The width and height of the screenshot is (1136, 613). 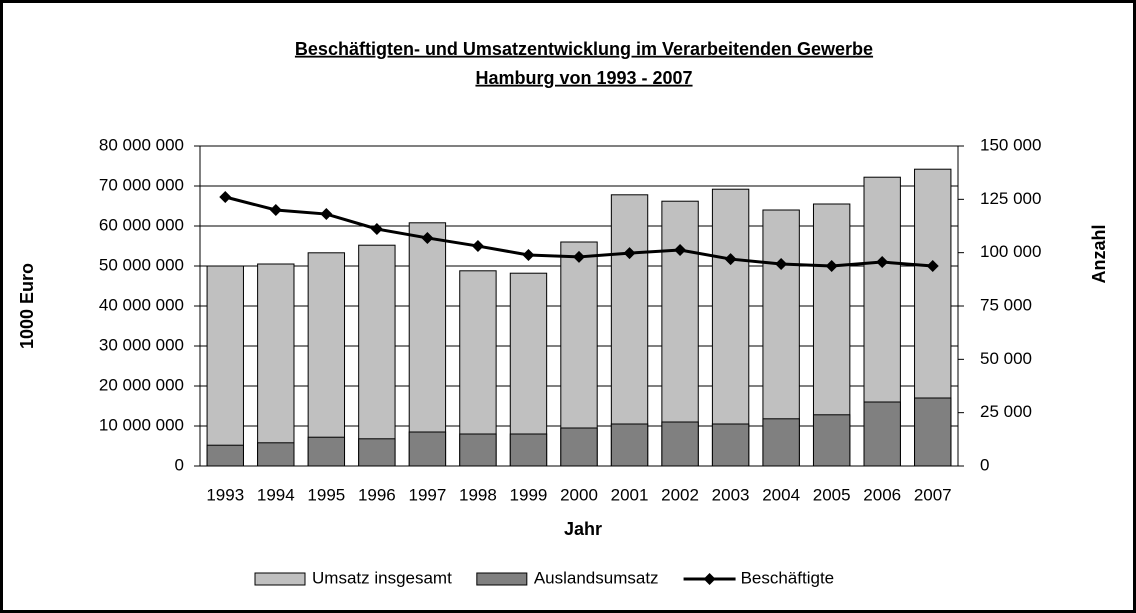 What do you see at coordinates (382, 577) in the screenshot?
I see `legend-label: Umsatz insgesamt` at bounding box center [382, 577].